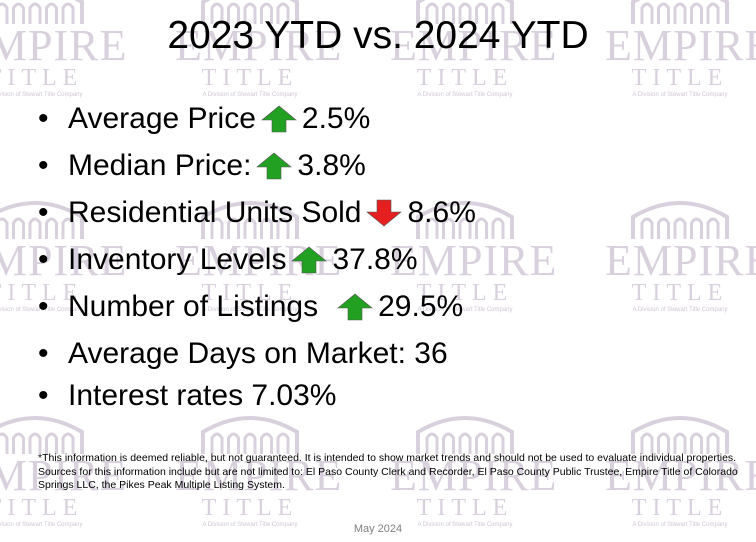 Image resolution: width=756 pixels, height=542 pixels. What do you see at coordinates (421, 306) in the screenshot?
I see `bullet-value: 29.5%` at bounding box center [421, 306].